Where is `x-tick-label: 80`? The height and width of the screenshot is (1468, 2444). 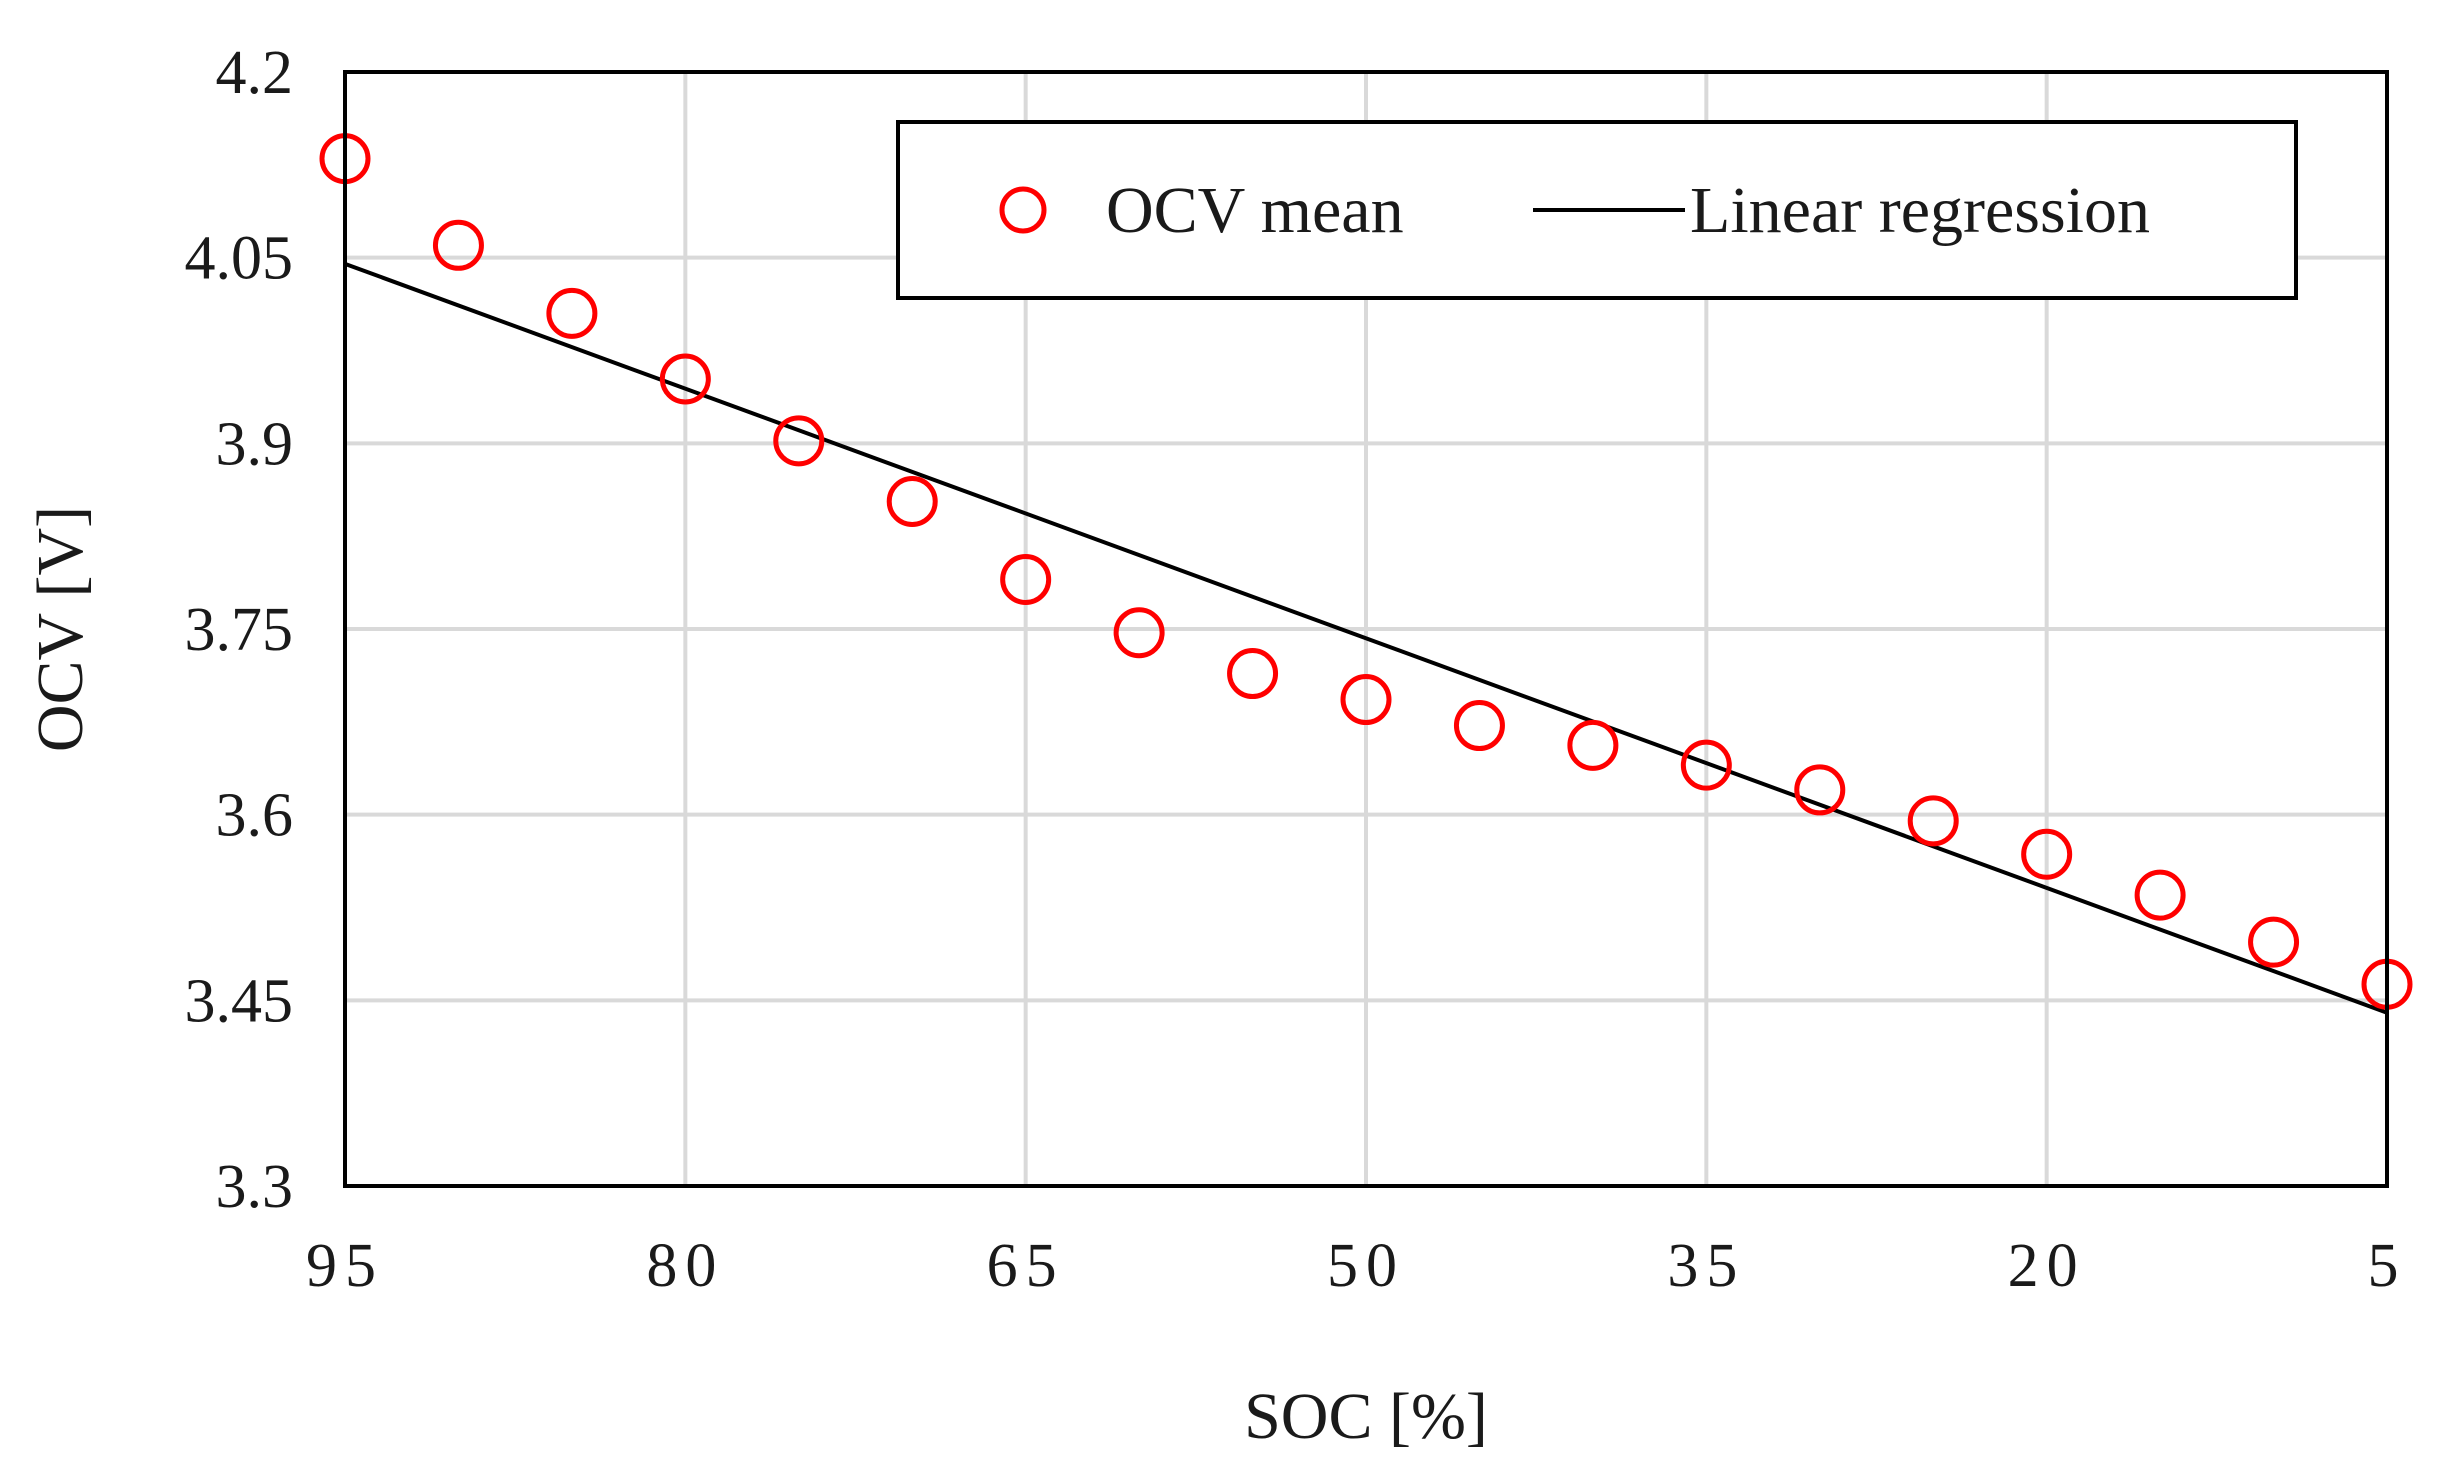 x-tick-label: 80 is located at coordinates (685, 1266).